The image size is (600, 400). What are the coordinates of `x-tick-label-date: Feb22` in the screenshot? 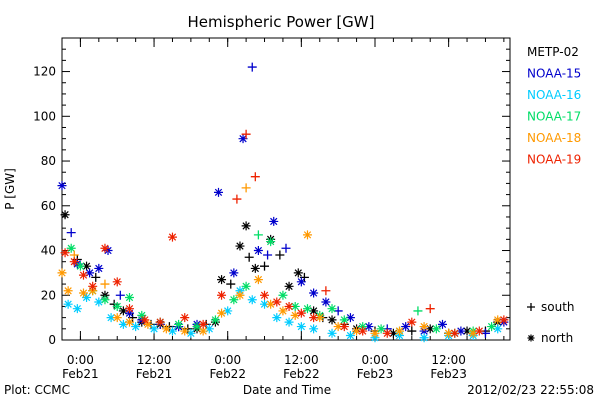 It's located at (227, 374).